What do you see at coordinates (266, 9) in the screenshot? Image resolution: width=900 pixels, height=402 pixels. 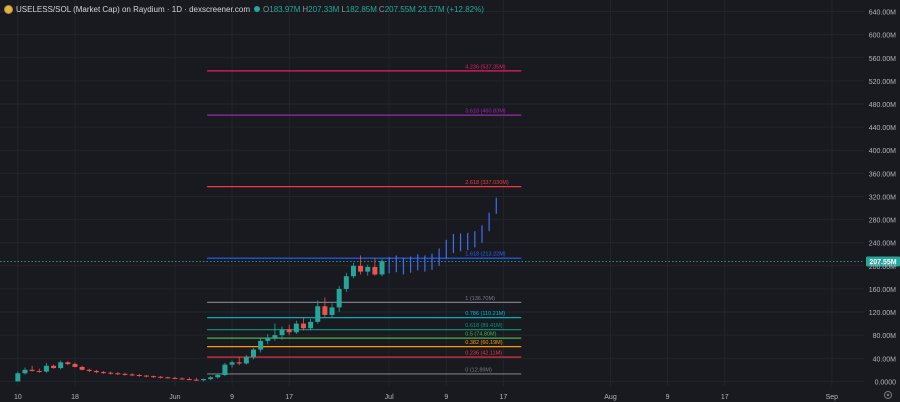 I see `open-label: O` at bounding box center [266, 9].